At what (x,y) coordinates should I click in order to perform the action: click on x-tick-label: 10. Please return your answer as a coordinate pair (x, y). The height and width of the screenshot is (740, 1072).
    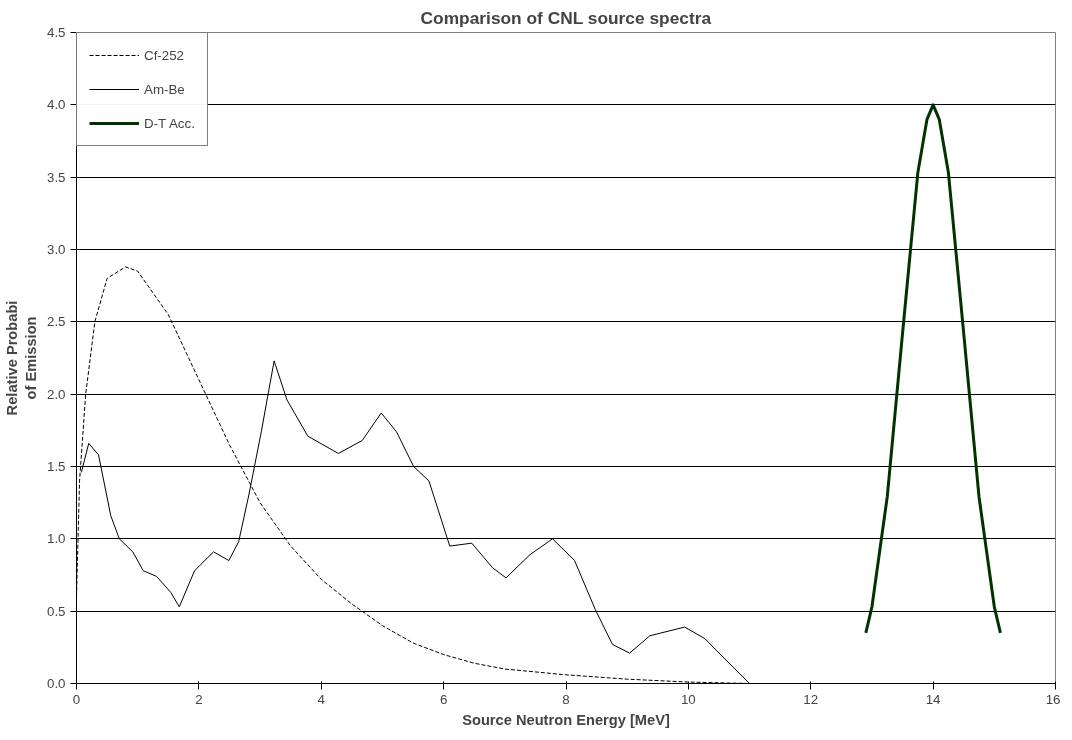
    Looking at the image, I should click on (688, 699).